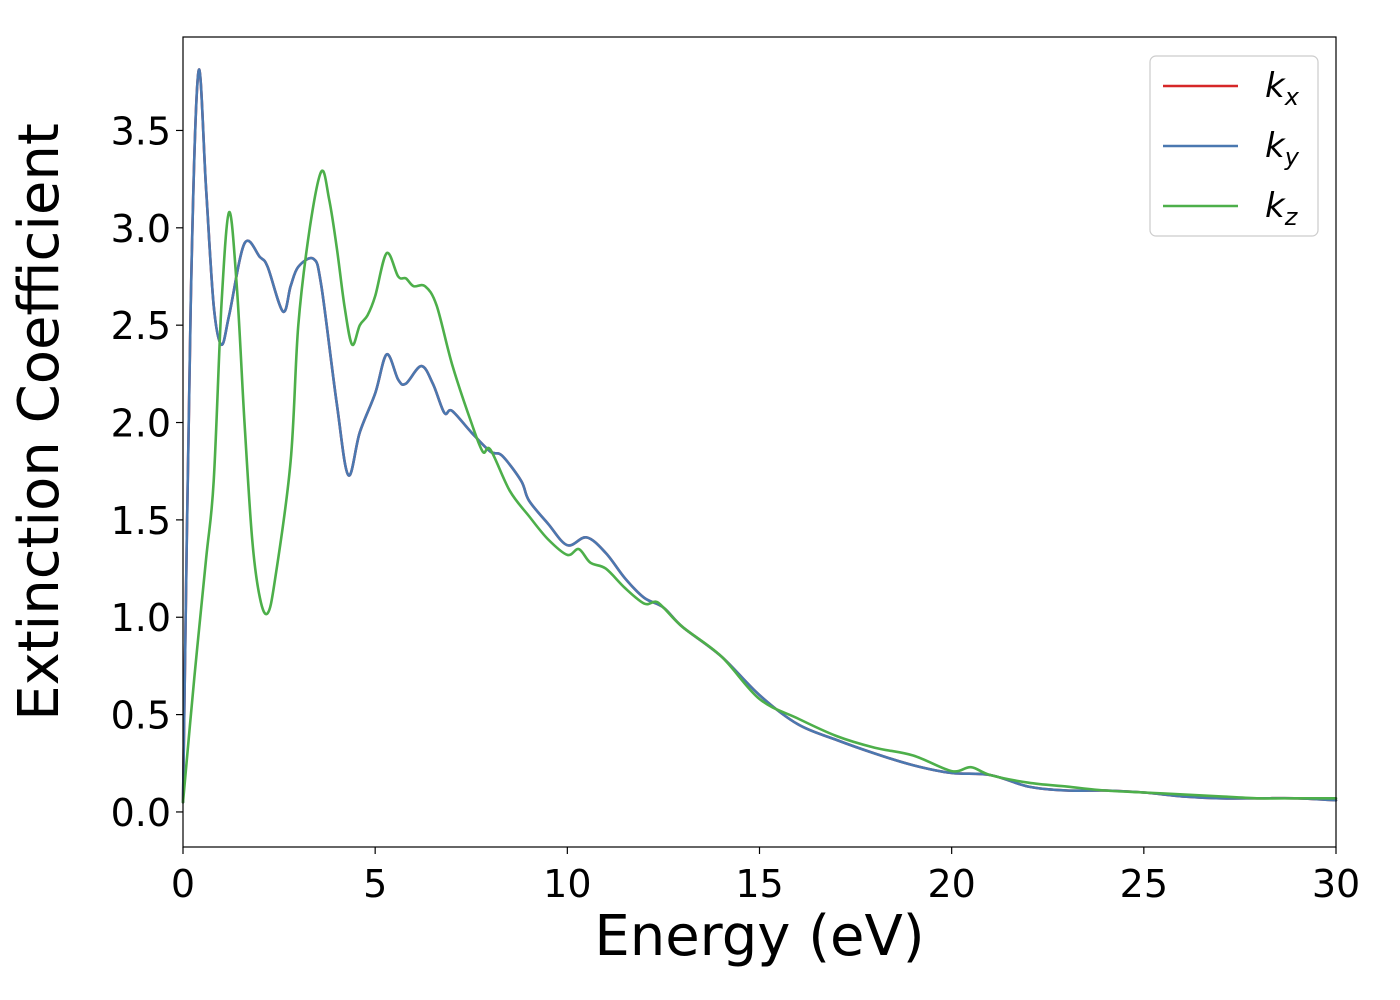 The image size is (1400, 1000). Describe the element at coordinates (141, 326) in the screenshot. I see `y-tick-label: 2.5` at that location.